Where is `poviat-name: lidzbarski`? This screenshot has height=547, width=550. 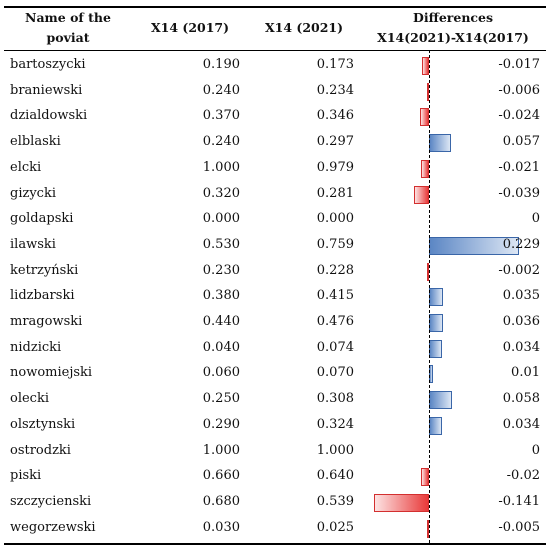 poviat-name: lidzbarski is located at coordinates (42, 296).